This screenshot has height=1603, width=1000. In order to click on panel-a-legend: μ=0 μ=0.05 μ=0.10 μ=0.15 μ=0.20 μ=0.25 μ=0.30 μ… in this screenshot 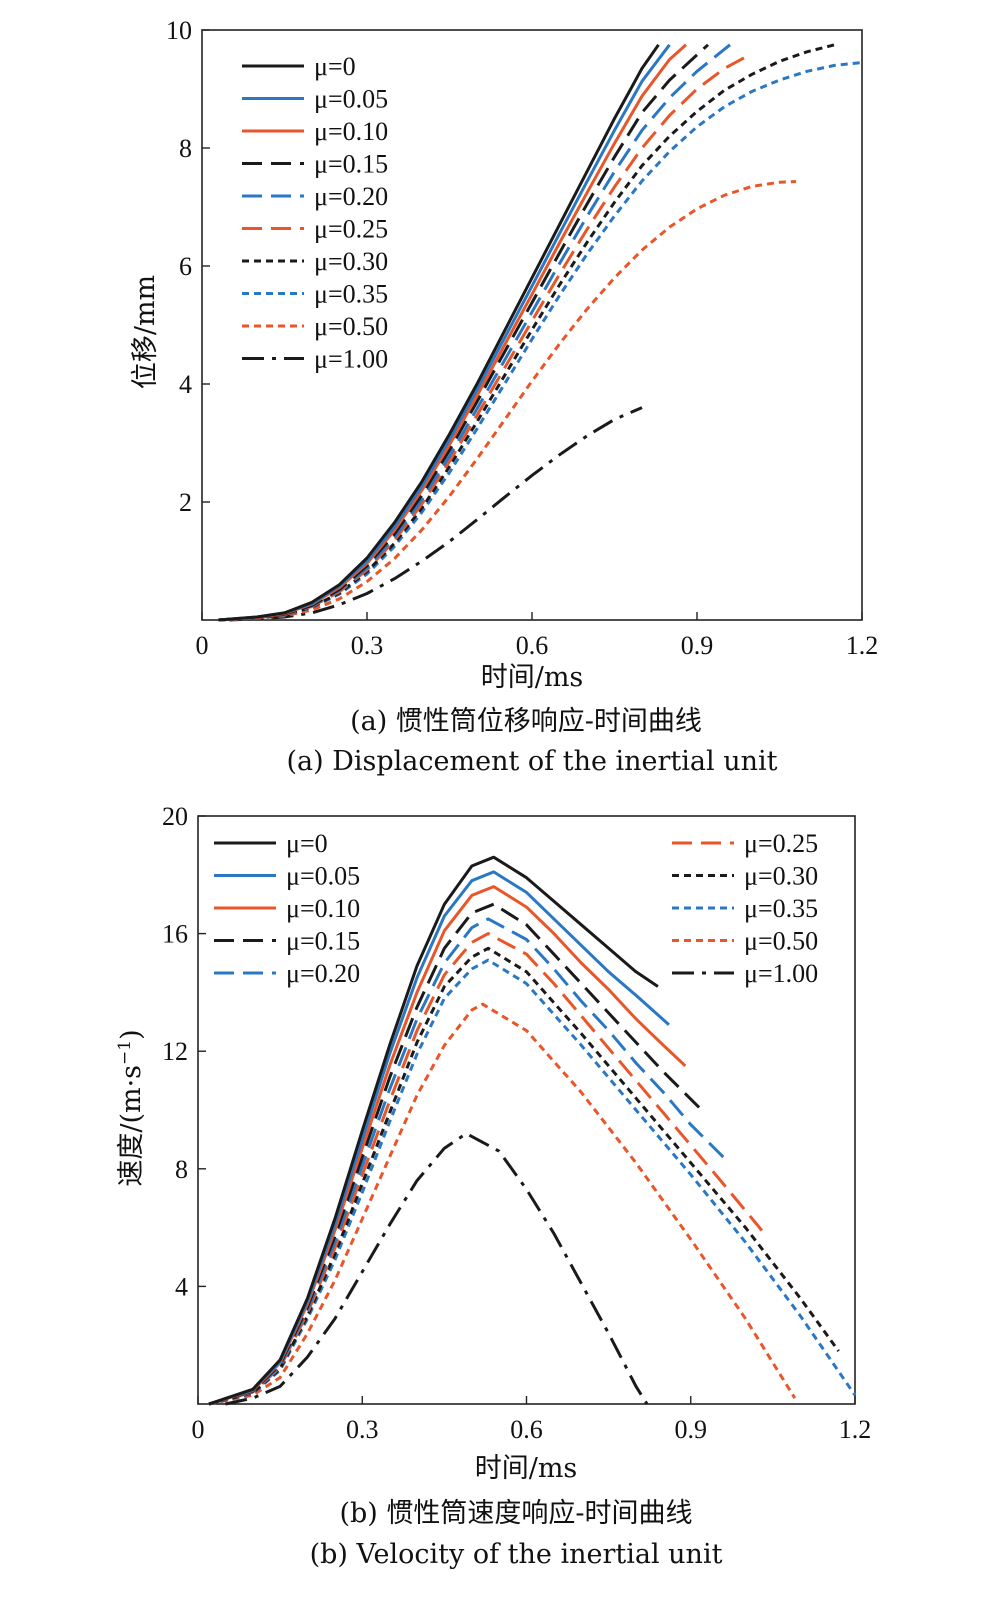, I will do `click(315, 213)`.